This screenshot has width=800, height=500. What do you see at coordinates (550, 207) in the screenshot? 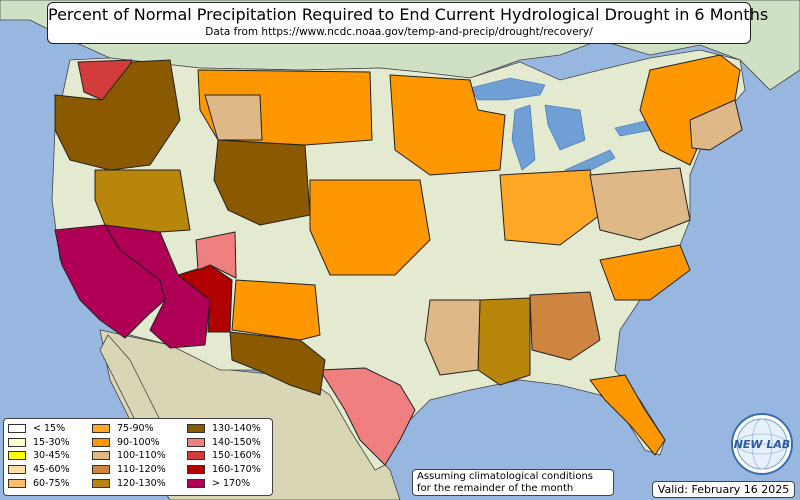
I see `region-great-lakes` at bounding box center [550, 207].